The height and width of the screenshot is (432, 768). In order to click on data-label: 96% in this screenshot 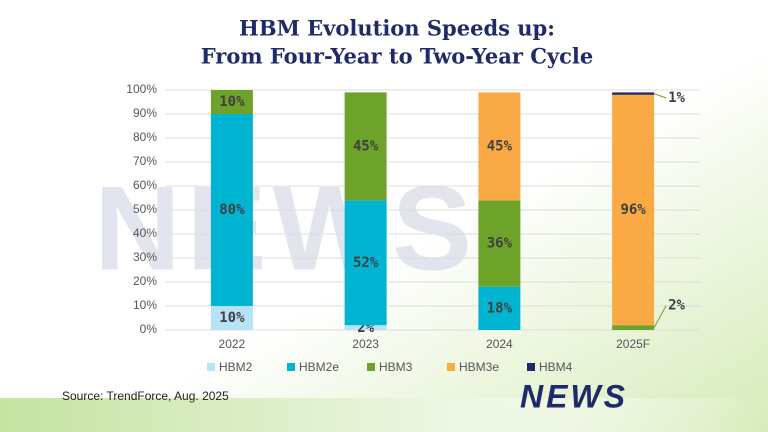, I will do `click(633, 210)`.